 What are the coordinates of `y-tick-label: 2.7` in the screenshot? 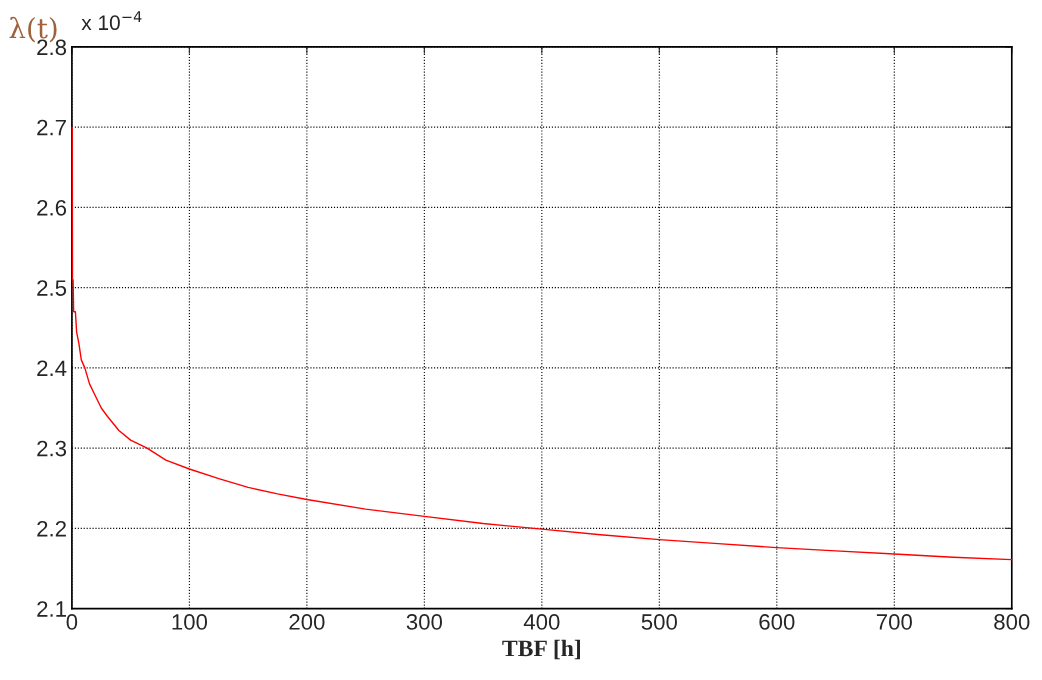 It's located at (51, 127).